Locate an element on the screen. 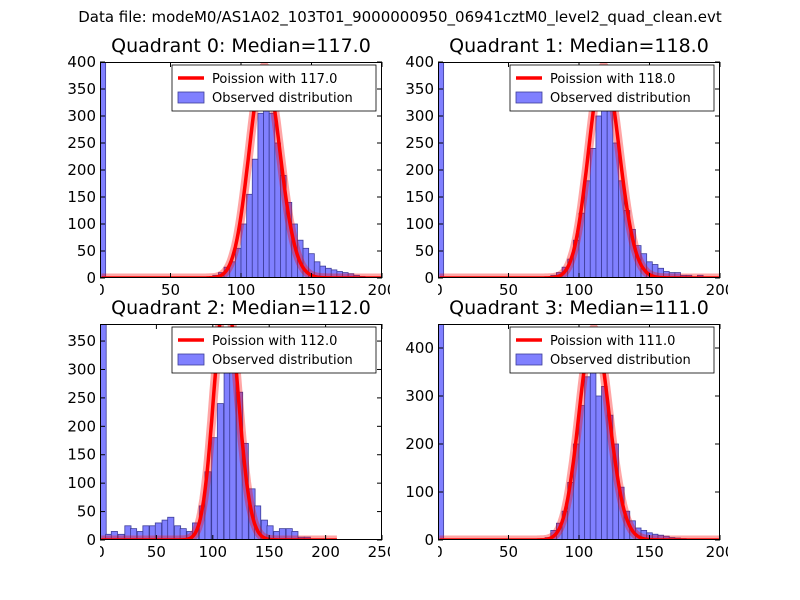 The image size is (800, 600). x-tick-label: 250 is located at coordinates (379, 552).